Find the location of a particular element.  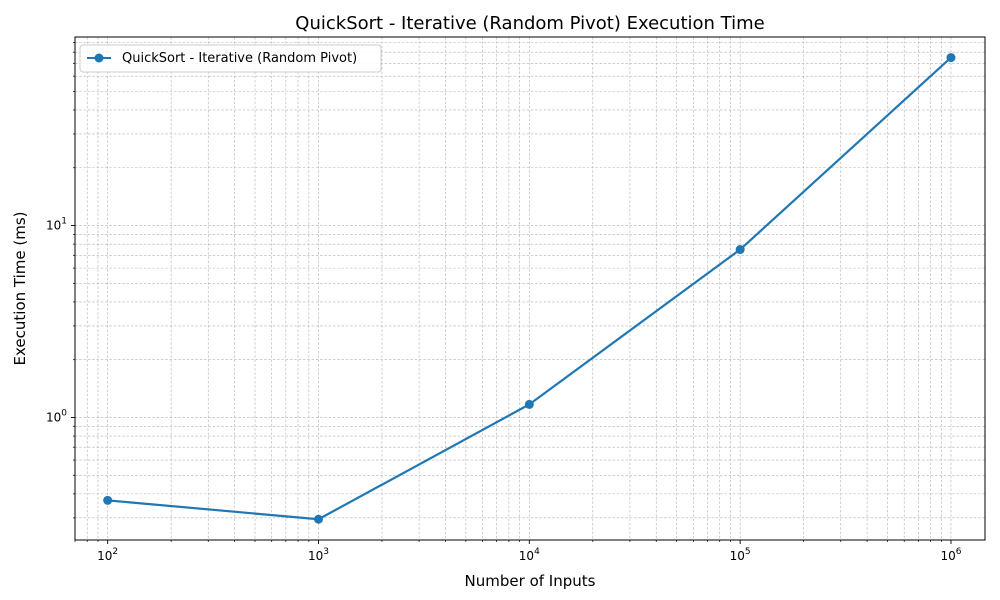

legend-marker is located at coordinates (99, 58).